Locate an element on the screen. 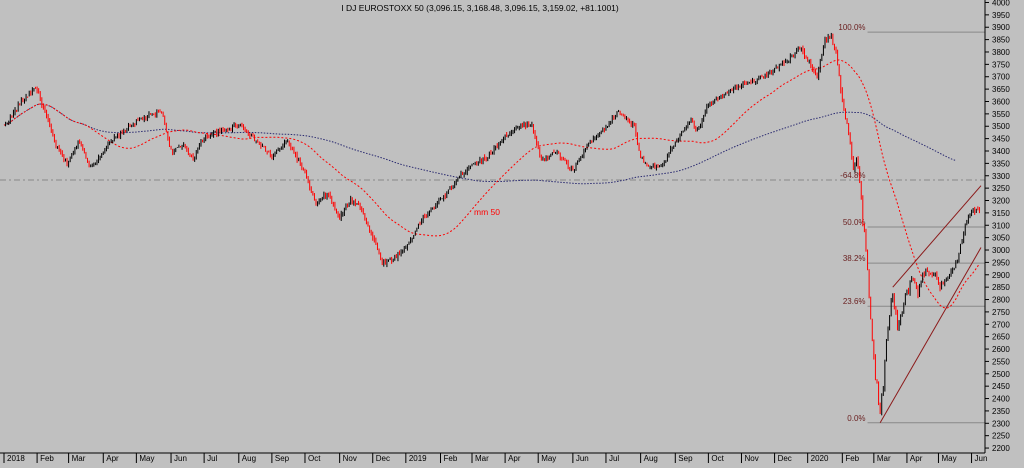 Image resolution: width=1024 pixels, height=468 pixels. y-tick-label: 3600 is located at coordinates (1001, 101).